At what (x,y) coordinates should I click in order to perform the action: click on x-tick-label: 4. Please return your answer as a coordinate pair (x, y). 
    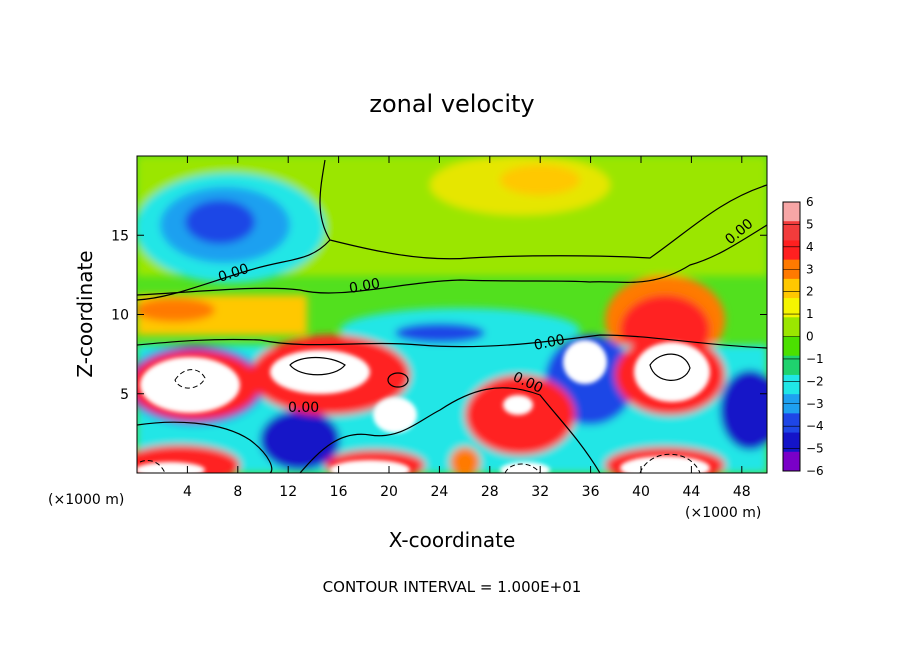
    Looking at the image, I should click on (187, 492).